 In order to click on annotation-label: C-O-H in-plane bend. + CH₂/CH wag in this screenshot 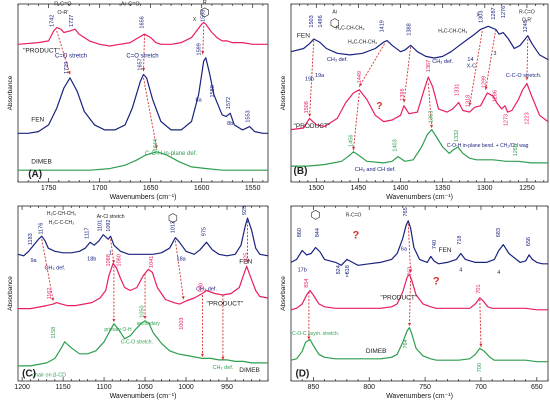, I will do `click(488, 146)`.